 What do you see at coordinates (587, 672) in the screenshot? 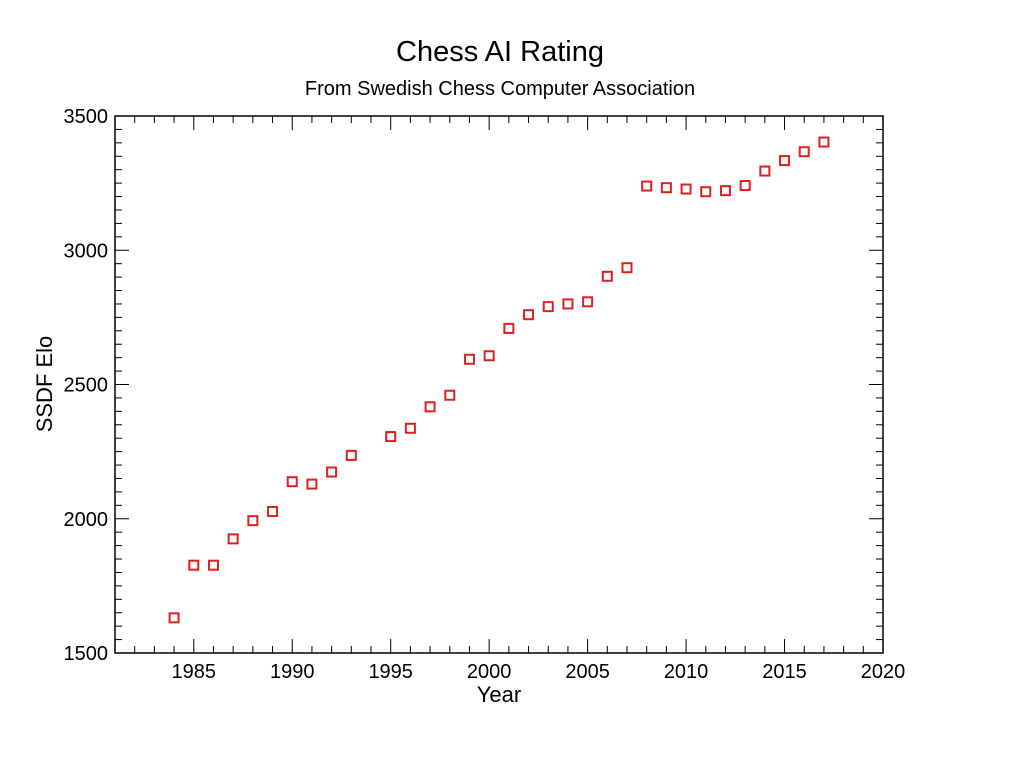
I see `x-tick-label: 2005` at bounding box center [587, 672].